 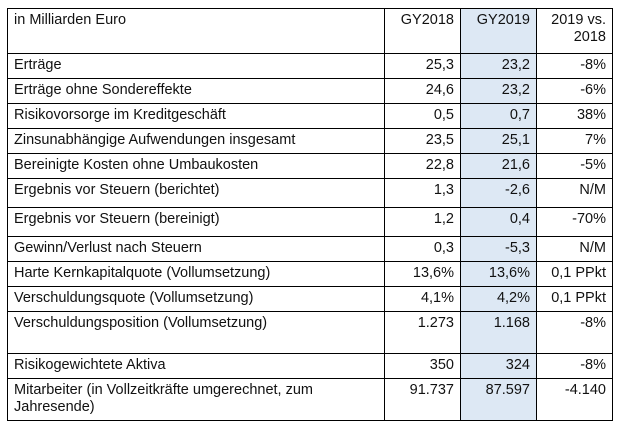 I want to click on table-row: Risikogewichtete Aktiva 350 324 -8%, so click(x=310, y=366).